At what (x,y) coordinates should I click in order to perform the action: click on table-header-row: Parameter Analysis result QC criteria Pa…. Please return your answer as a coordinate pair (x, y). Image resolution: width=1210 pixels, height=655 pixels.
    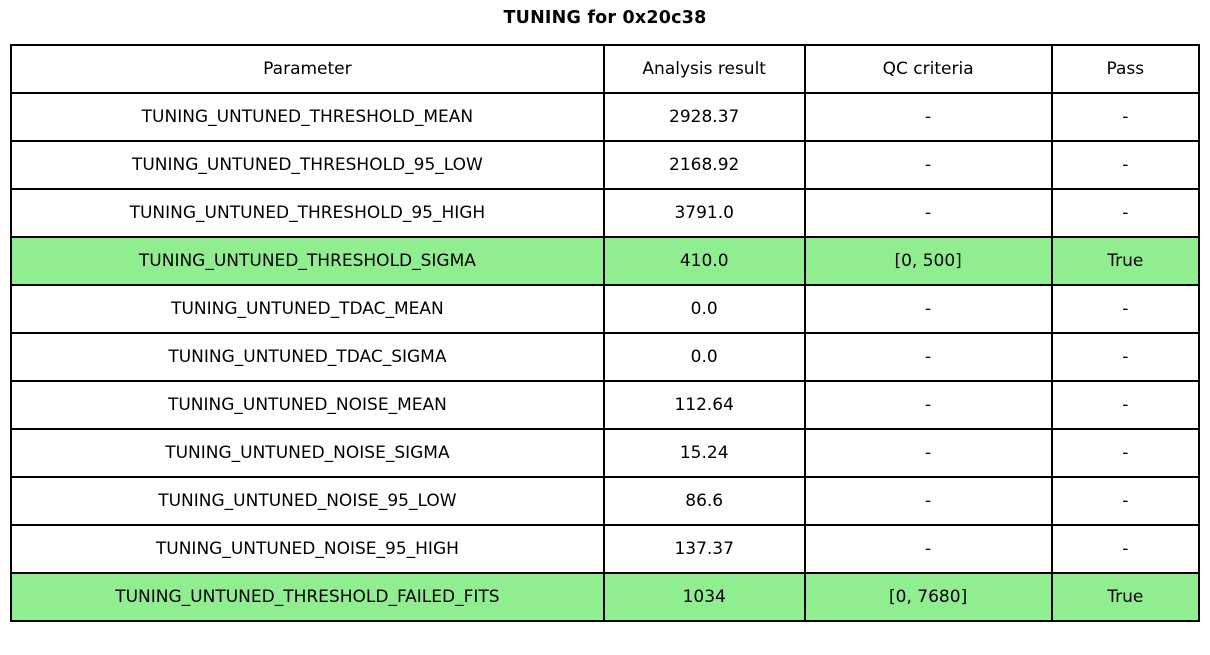
    Looking at the image, I should click on (605, 69).